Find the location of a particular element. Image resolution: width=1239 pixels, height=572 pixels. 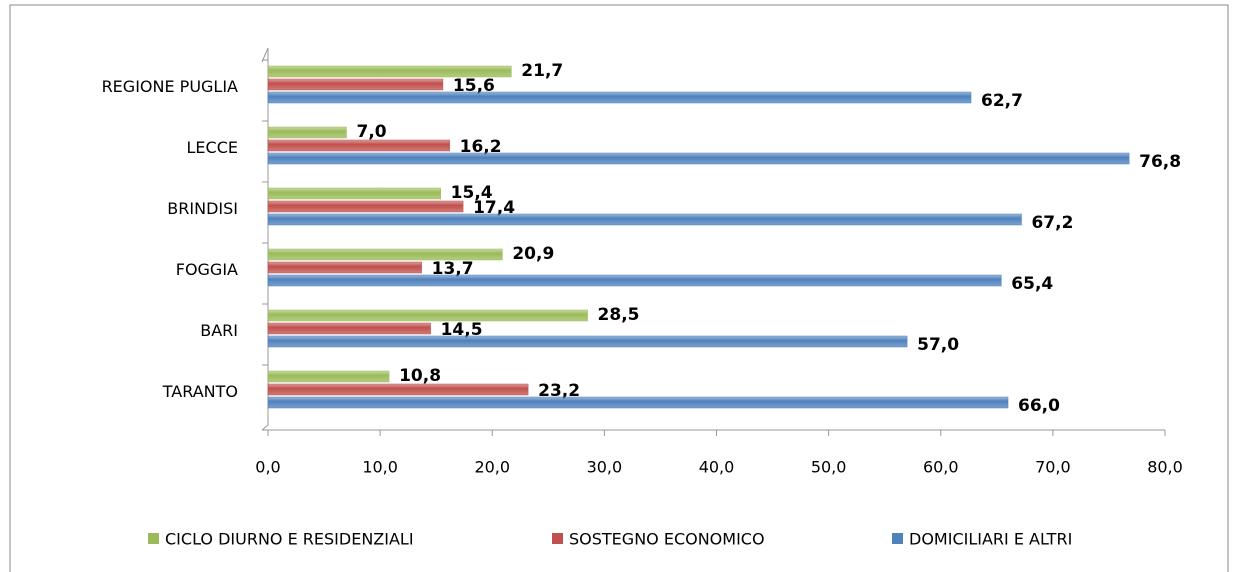

value-label: 65,4 is located at coordinates (1032, 284).